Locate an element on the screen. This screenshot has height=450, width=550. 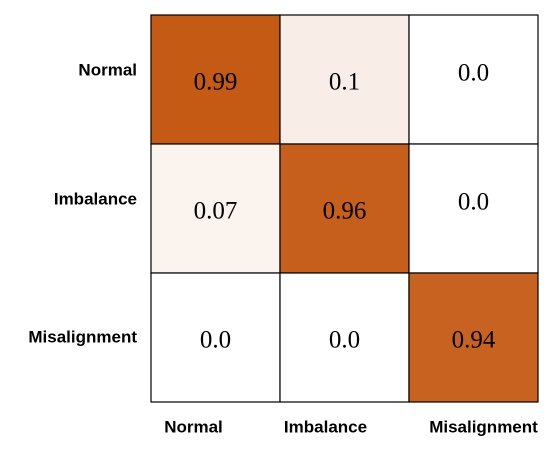
heatmap-cell-misalignment-imbalance is located at coordinates (344, 337).